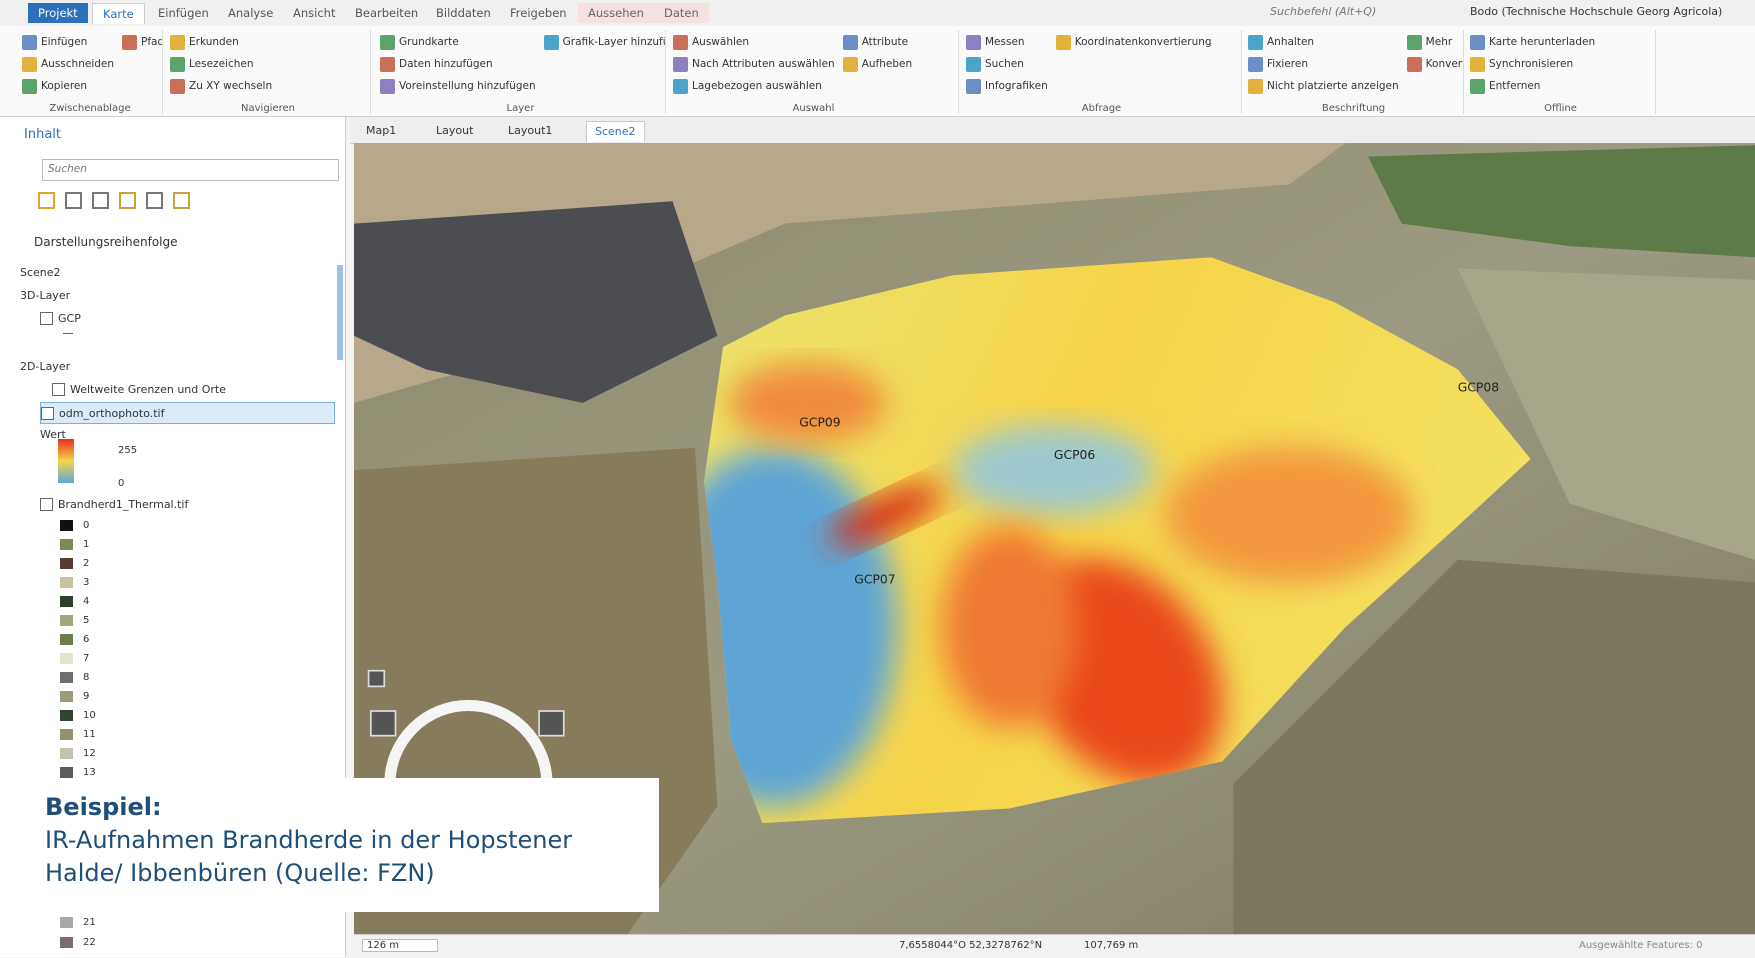  What do you see at coordinates (615, 131) in the screenshot?
I see `view-tab: Scene2` at bounding box center [615, 131].